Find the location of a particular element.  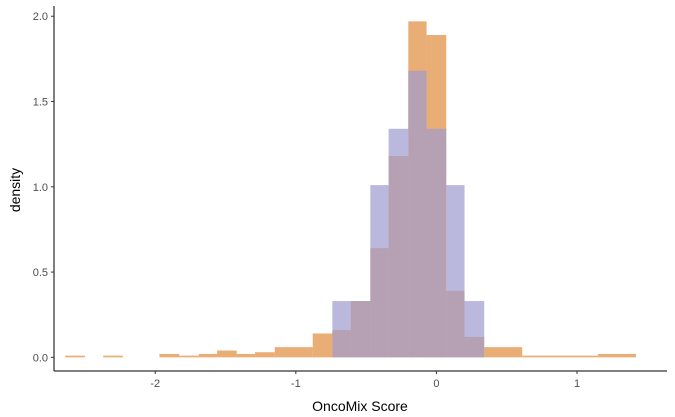

x-tick-label: 1 is located at coordinates (577, 384).